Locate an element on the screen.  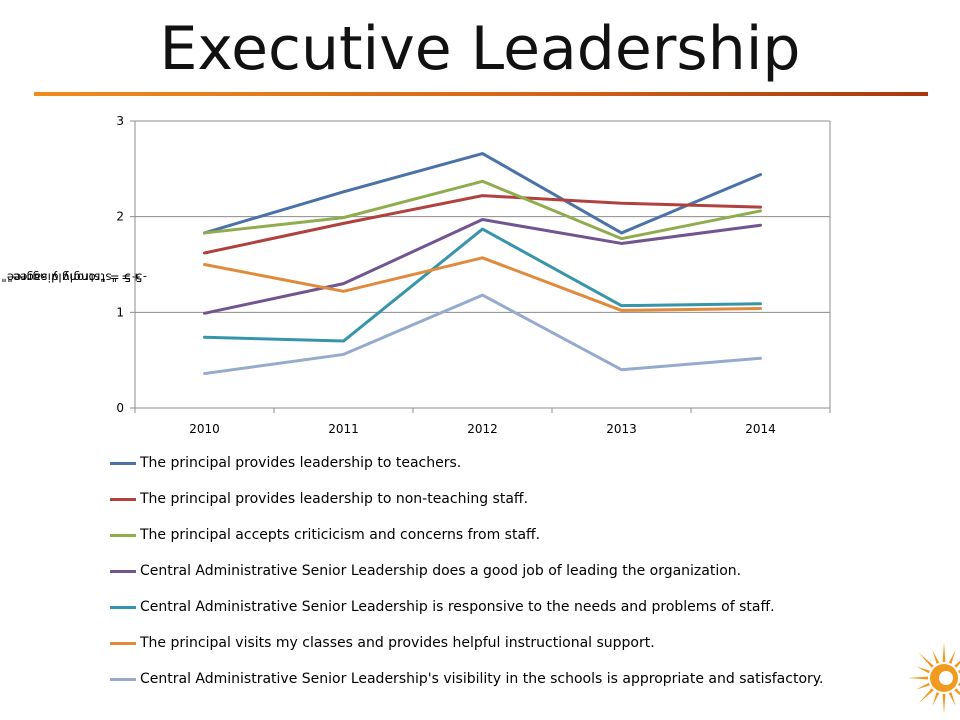
y-tick-label: 0 is located at coordinates (120, 408).